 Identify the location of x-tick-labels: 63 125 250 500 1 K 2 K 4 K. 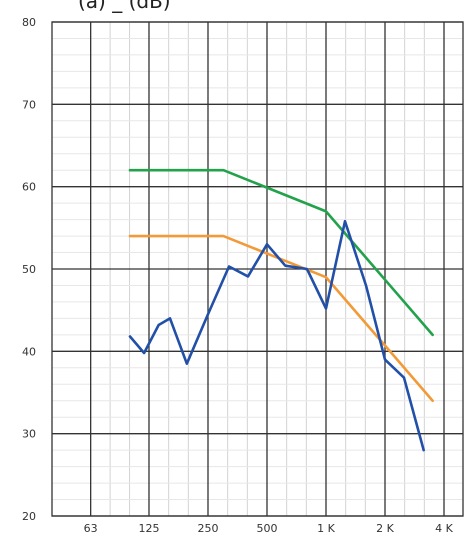
(269, 528).